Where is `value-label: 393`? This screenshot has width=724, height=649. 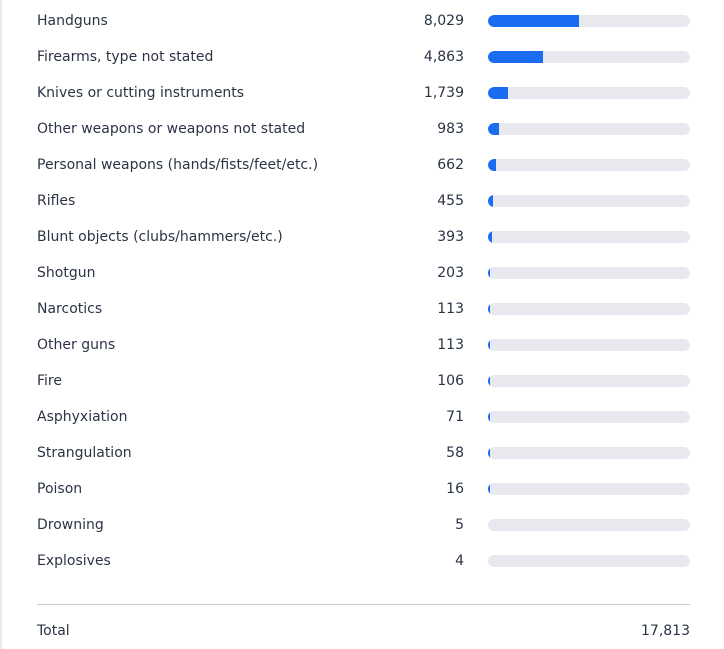
value-label: 393 is located at coordinates (450, 237).